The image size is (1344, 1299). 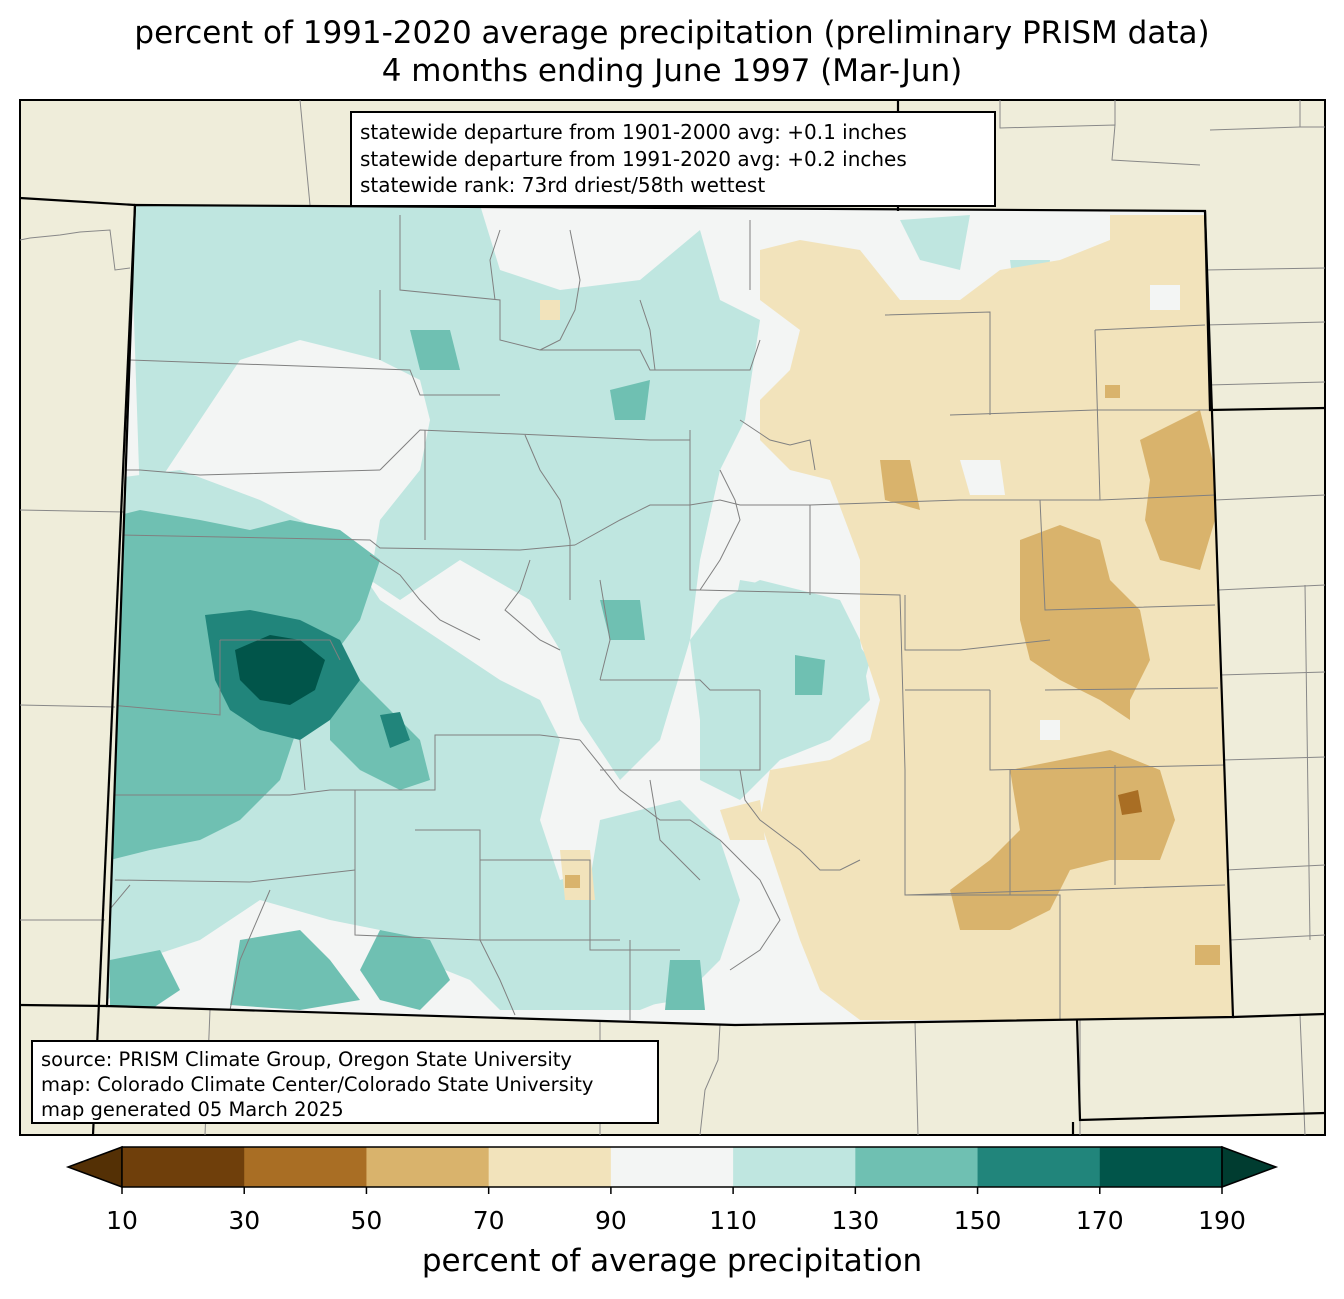 I want to click on colorbar-label: percent of average precipitation, so click(x=672, y=1261).